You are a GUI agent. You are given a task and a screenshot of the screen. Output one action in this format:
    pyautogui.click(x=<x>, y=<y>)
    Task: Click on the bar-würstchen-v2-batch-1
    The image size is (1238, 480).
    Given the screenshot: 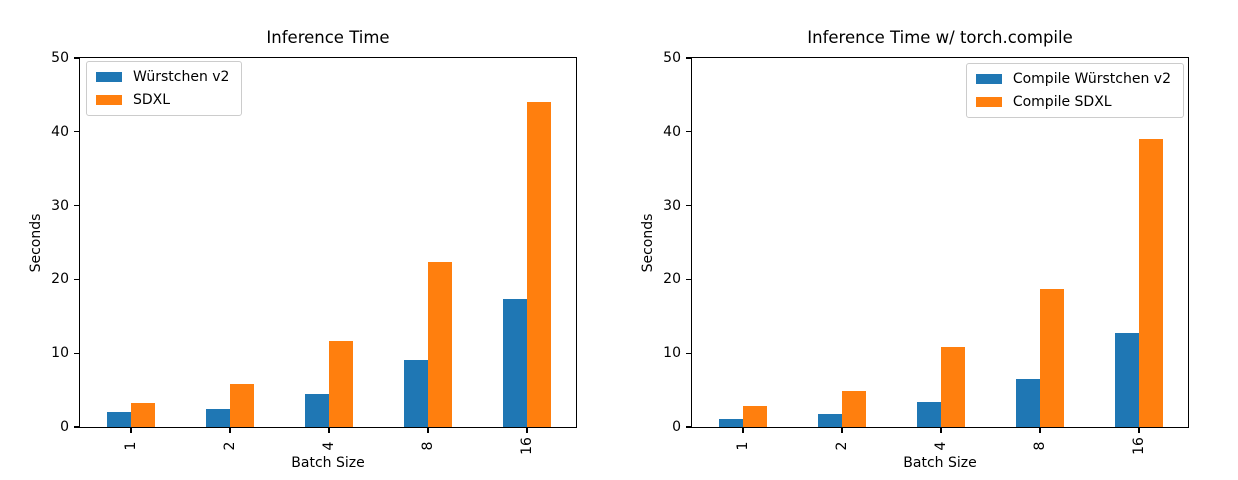 What is the action you would take?
    pyautogui.click(x=119, y=419)
    